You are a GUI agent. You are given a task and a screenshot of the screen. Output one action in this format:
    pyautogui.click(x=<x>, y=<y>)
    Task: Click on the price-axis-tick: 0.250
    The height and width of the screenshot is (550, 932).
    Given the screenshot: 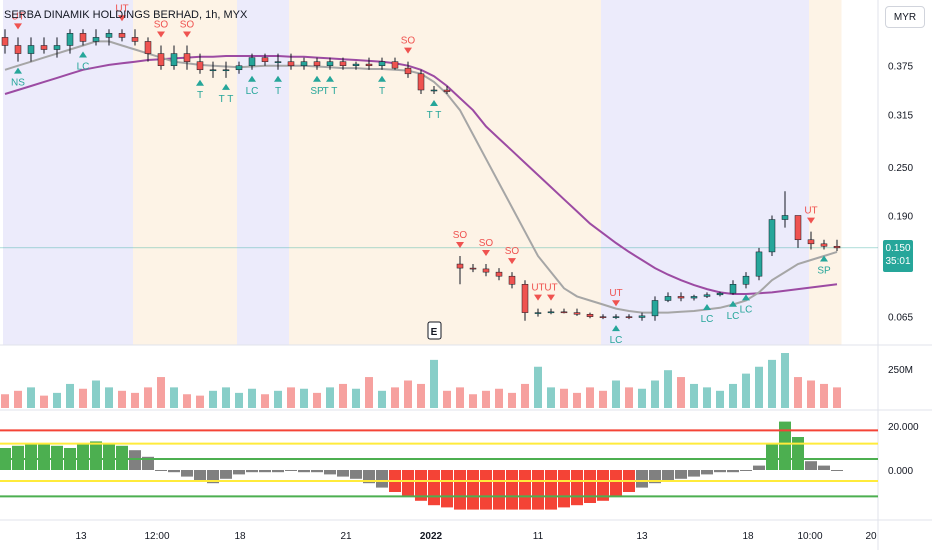 What is the action you would take?
    pyautogui.click(x=900, y=168)
    